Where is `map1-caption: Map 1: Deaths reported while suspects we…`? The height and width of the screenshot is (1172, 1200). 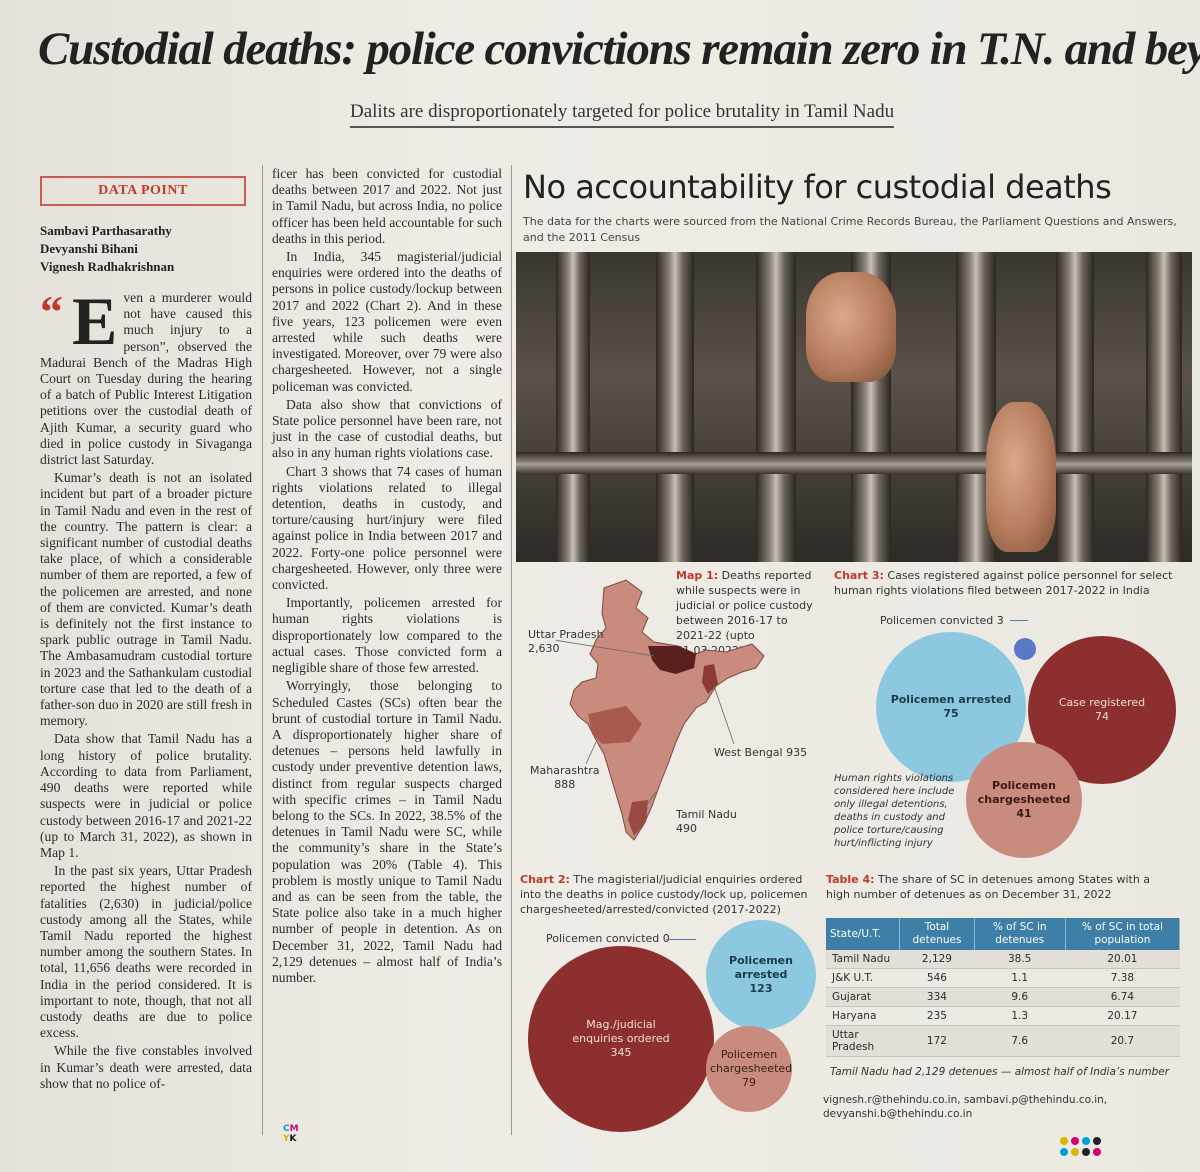
map1-caption: Map 1: Deaths reported while suspects we… is located at coordinates (749, 613).